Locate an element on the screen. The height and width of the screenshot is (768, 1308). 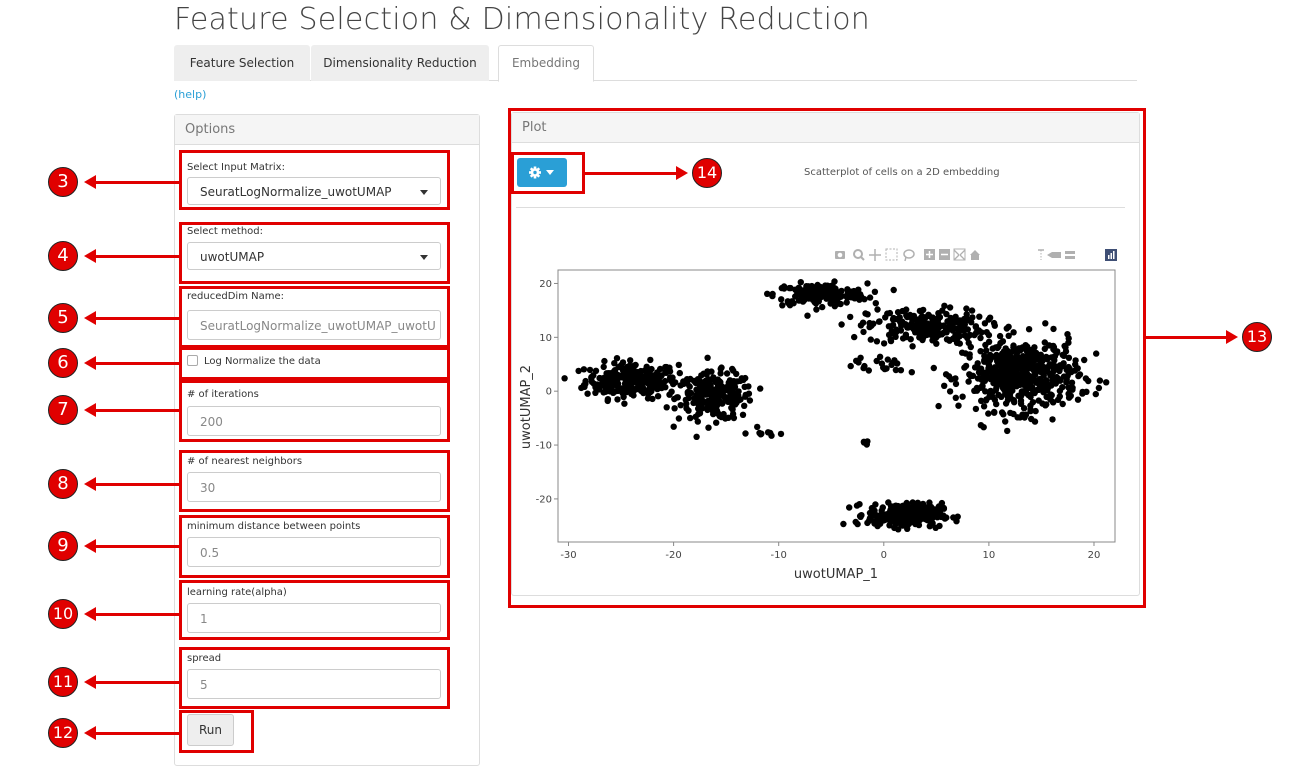
plot-settings-button is located at coordinates (542, 172).